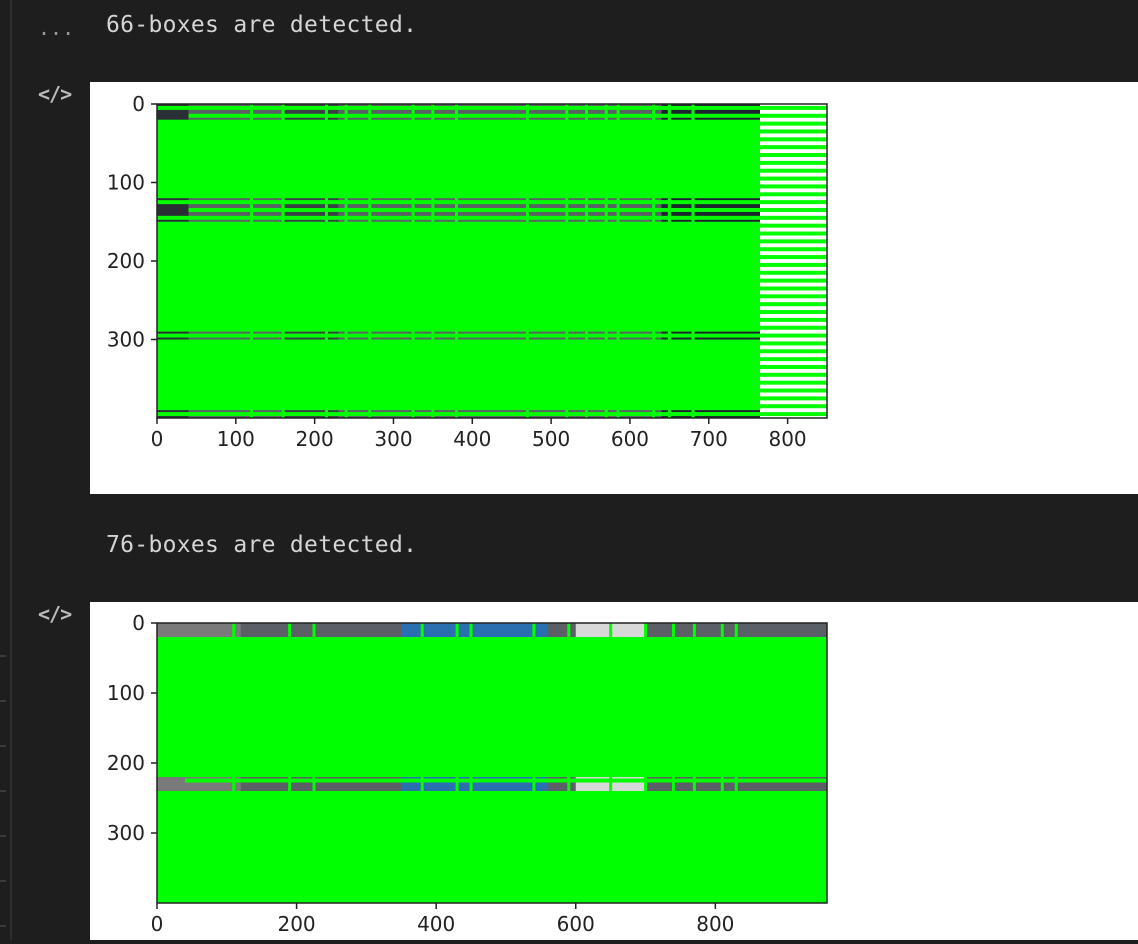 The image size is (1138, 944). I want to click on y-tick-label: 200, so click(126, 261).